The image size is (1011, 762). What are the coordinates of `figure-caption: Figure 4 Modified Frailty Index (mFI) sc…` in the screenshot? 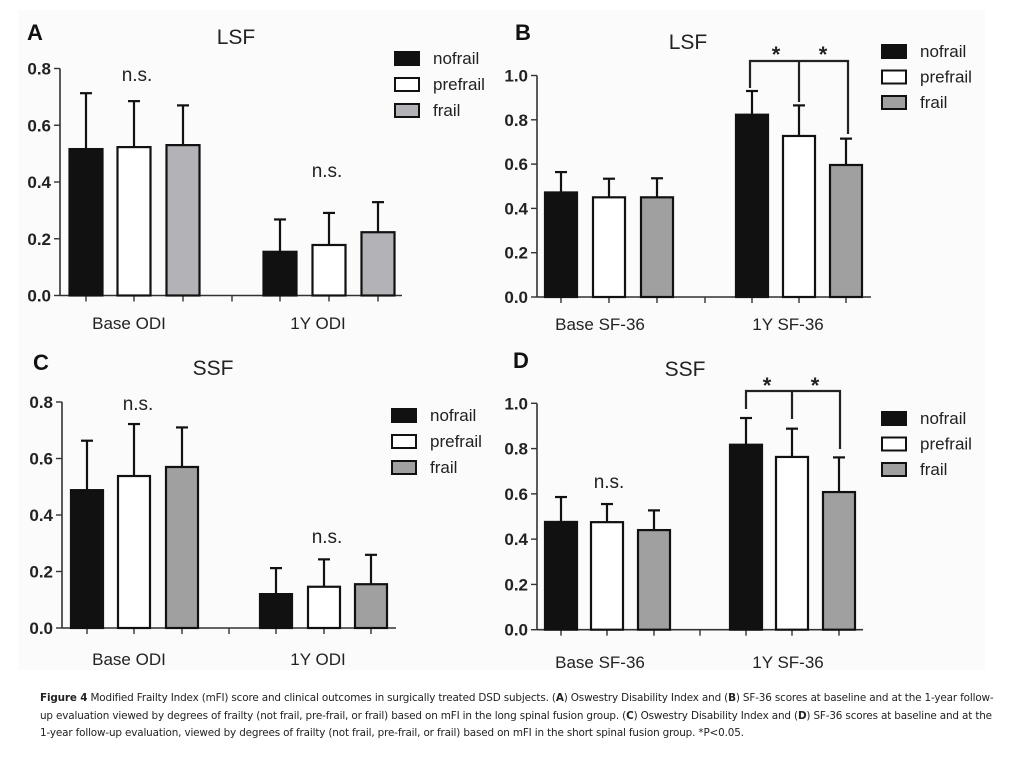 It's located at (520, 716).